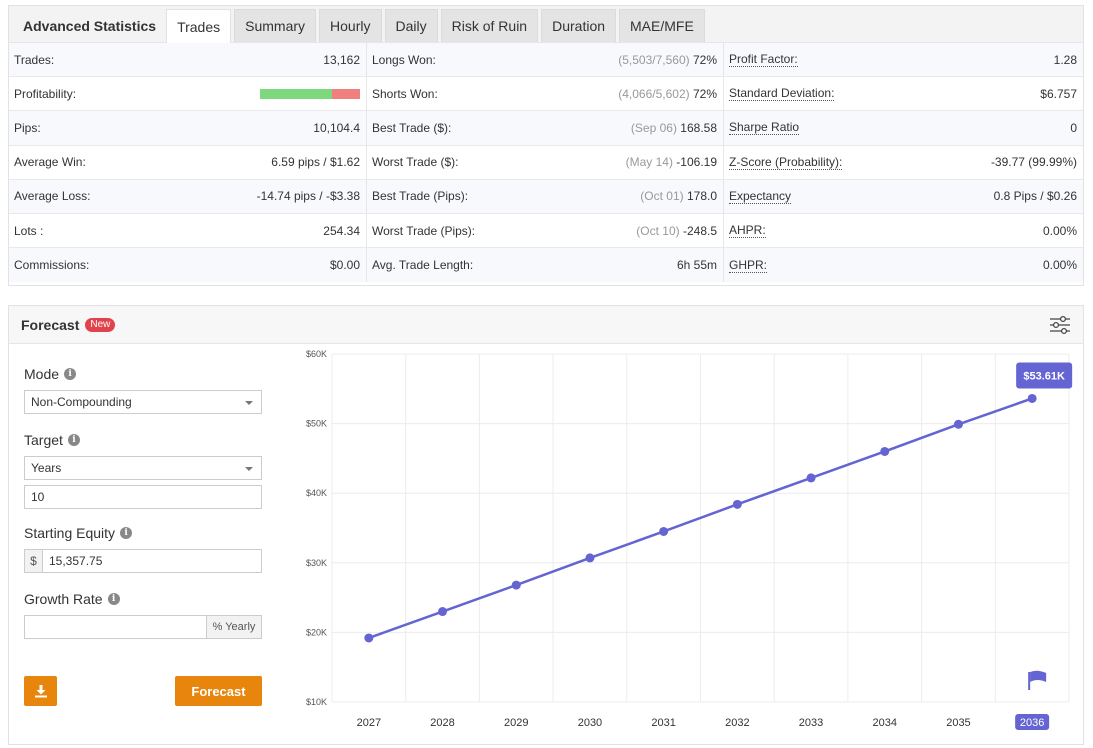 The image size is (1093, 748). What do you see at coordinates (545, 128) in the screenshot?
I see `stat-row-best-trade-usd: Best Trade ($): (Sep 06) 168.58` at bounding box center [545, 128].